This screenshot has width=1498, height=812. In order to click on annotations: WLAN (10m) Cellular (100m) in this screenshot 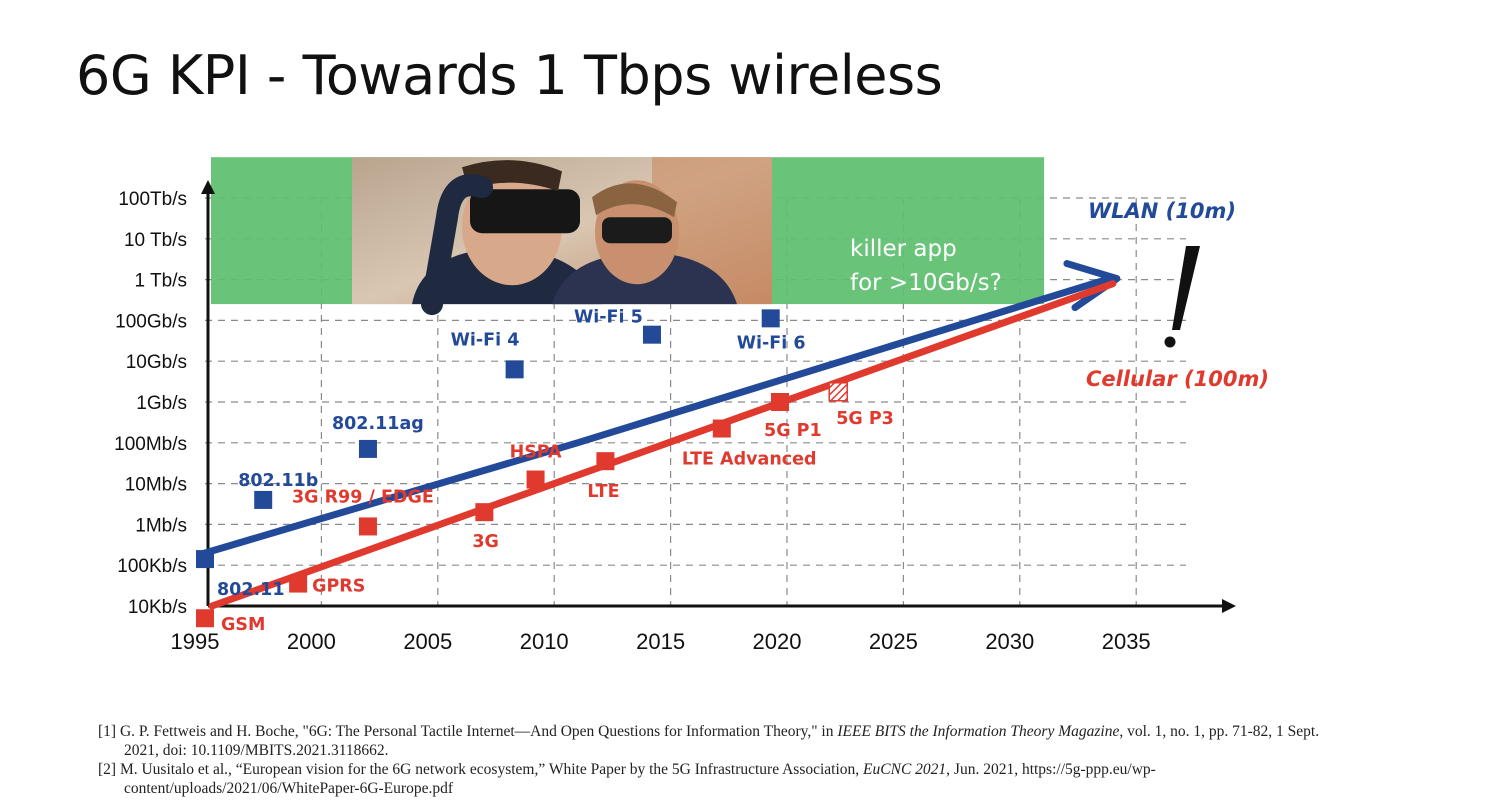, I will do `click(1177, 295)`.